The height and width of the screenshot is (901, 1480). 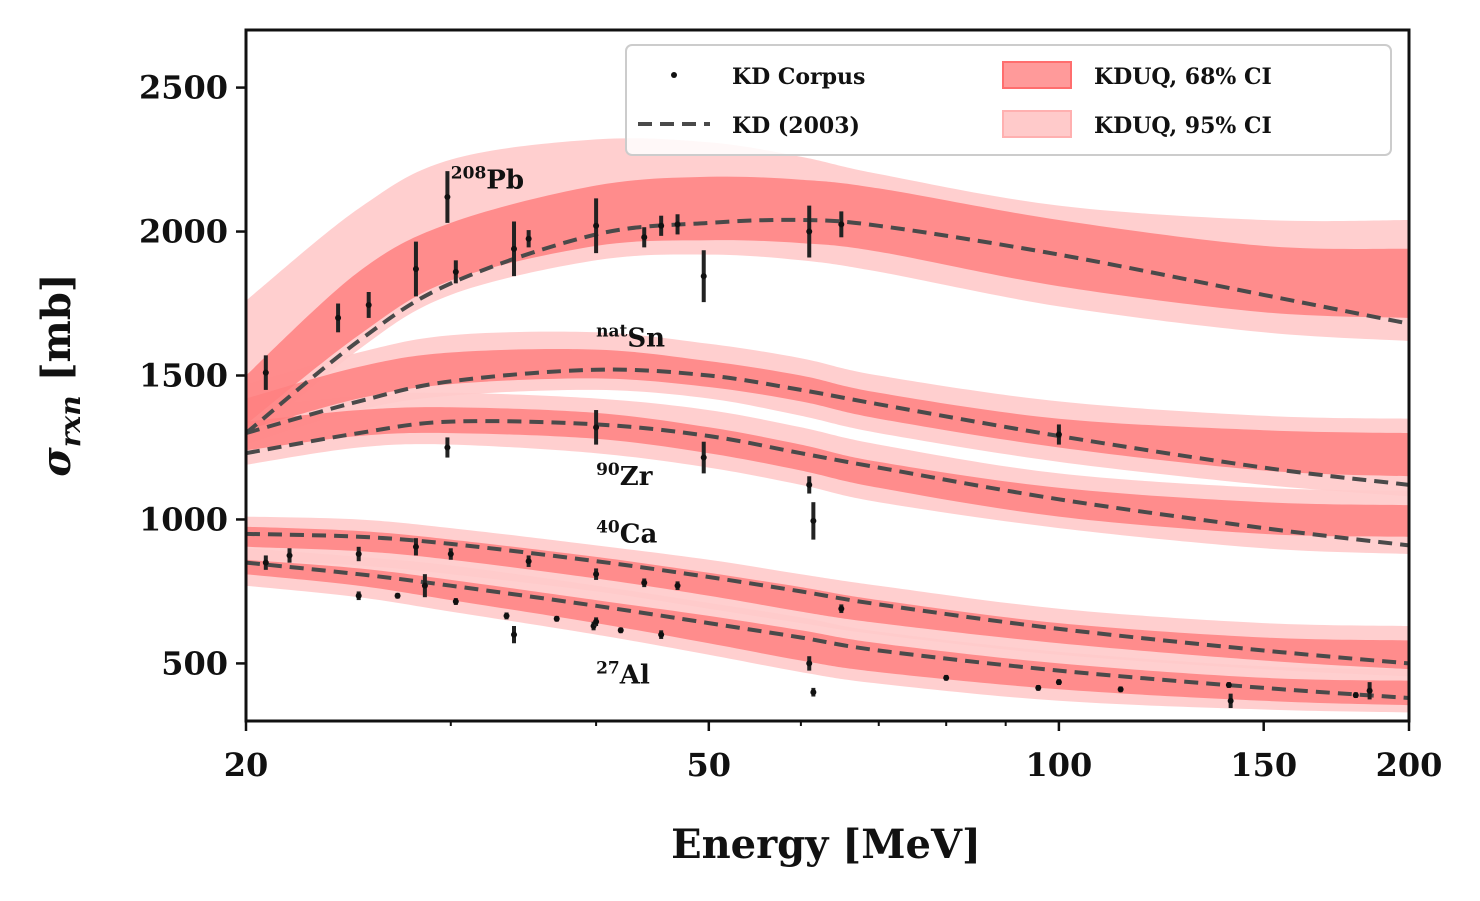 What do you see at coordinates (183, 232) in the screenshot?
I see `y-tick-label: 2000` at bounding box center [183, 232].